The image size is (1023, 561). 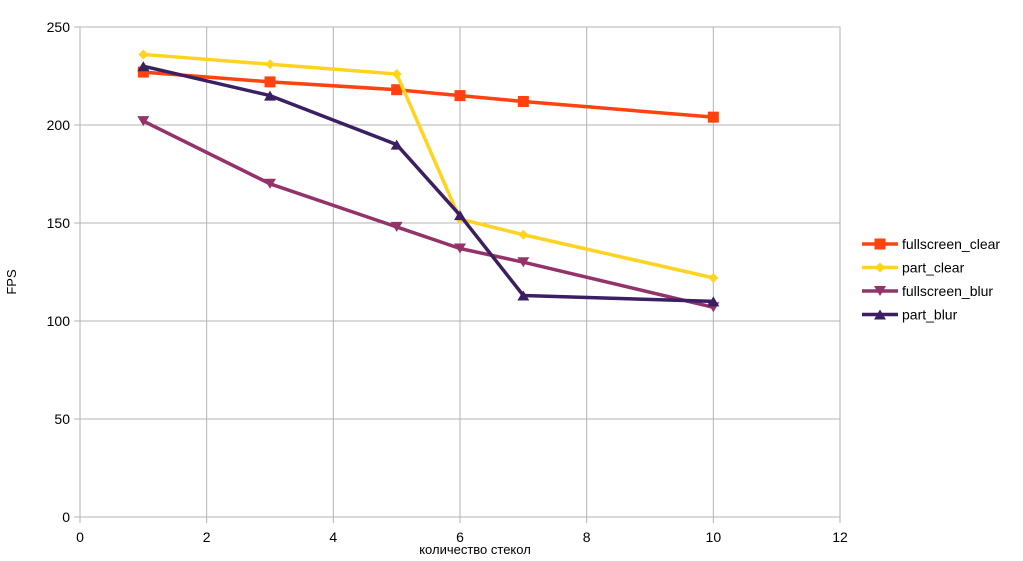 I want to click on legend-item-part_blur: part_blur, so click(x=910, y=315).